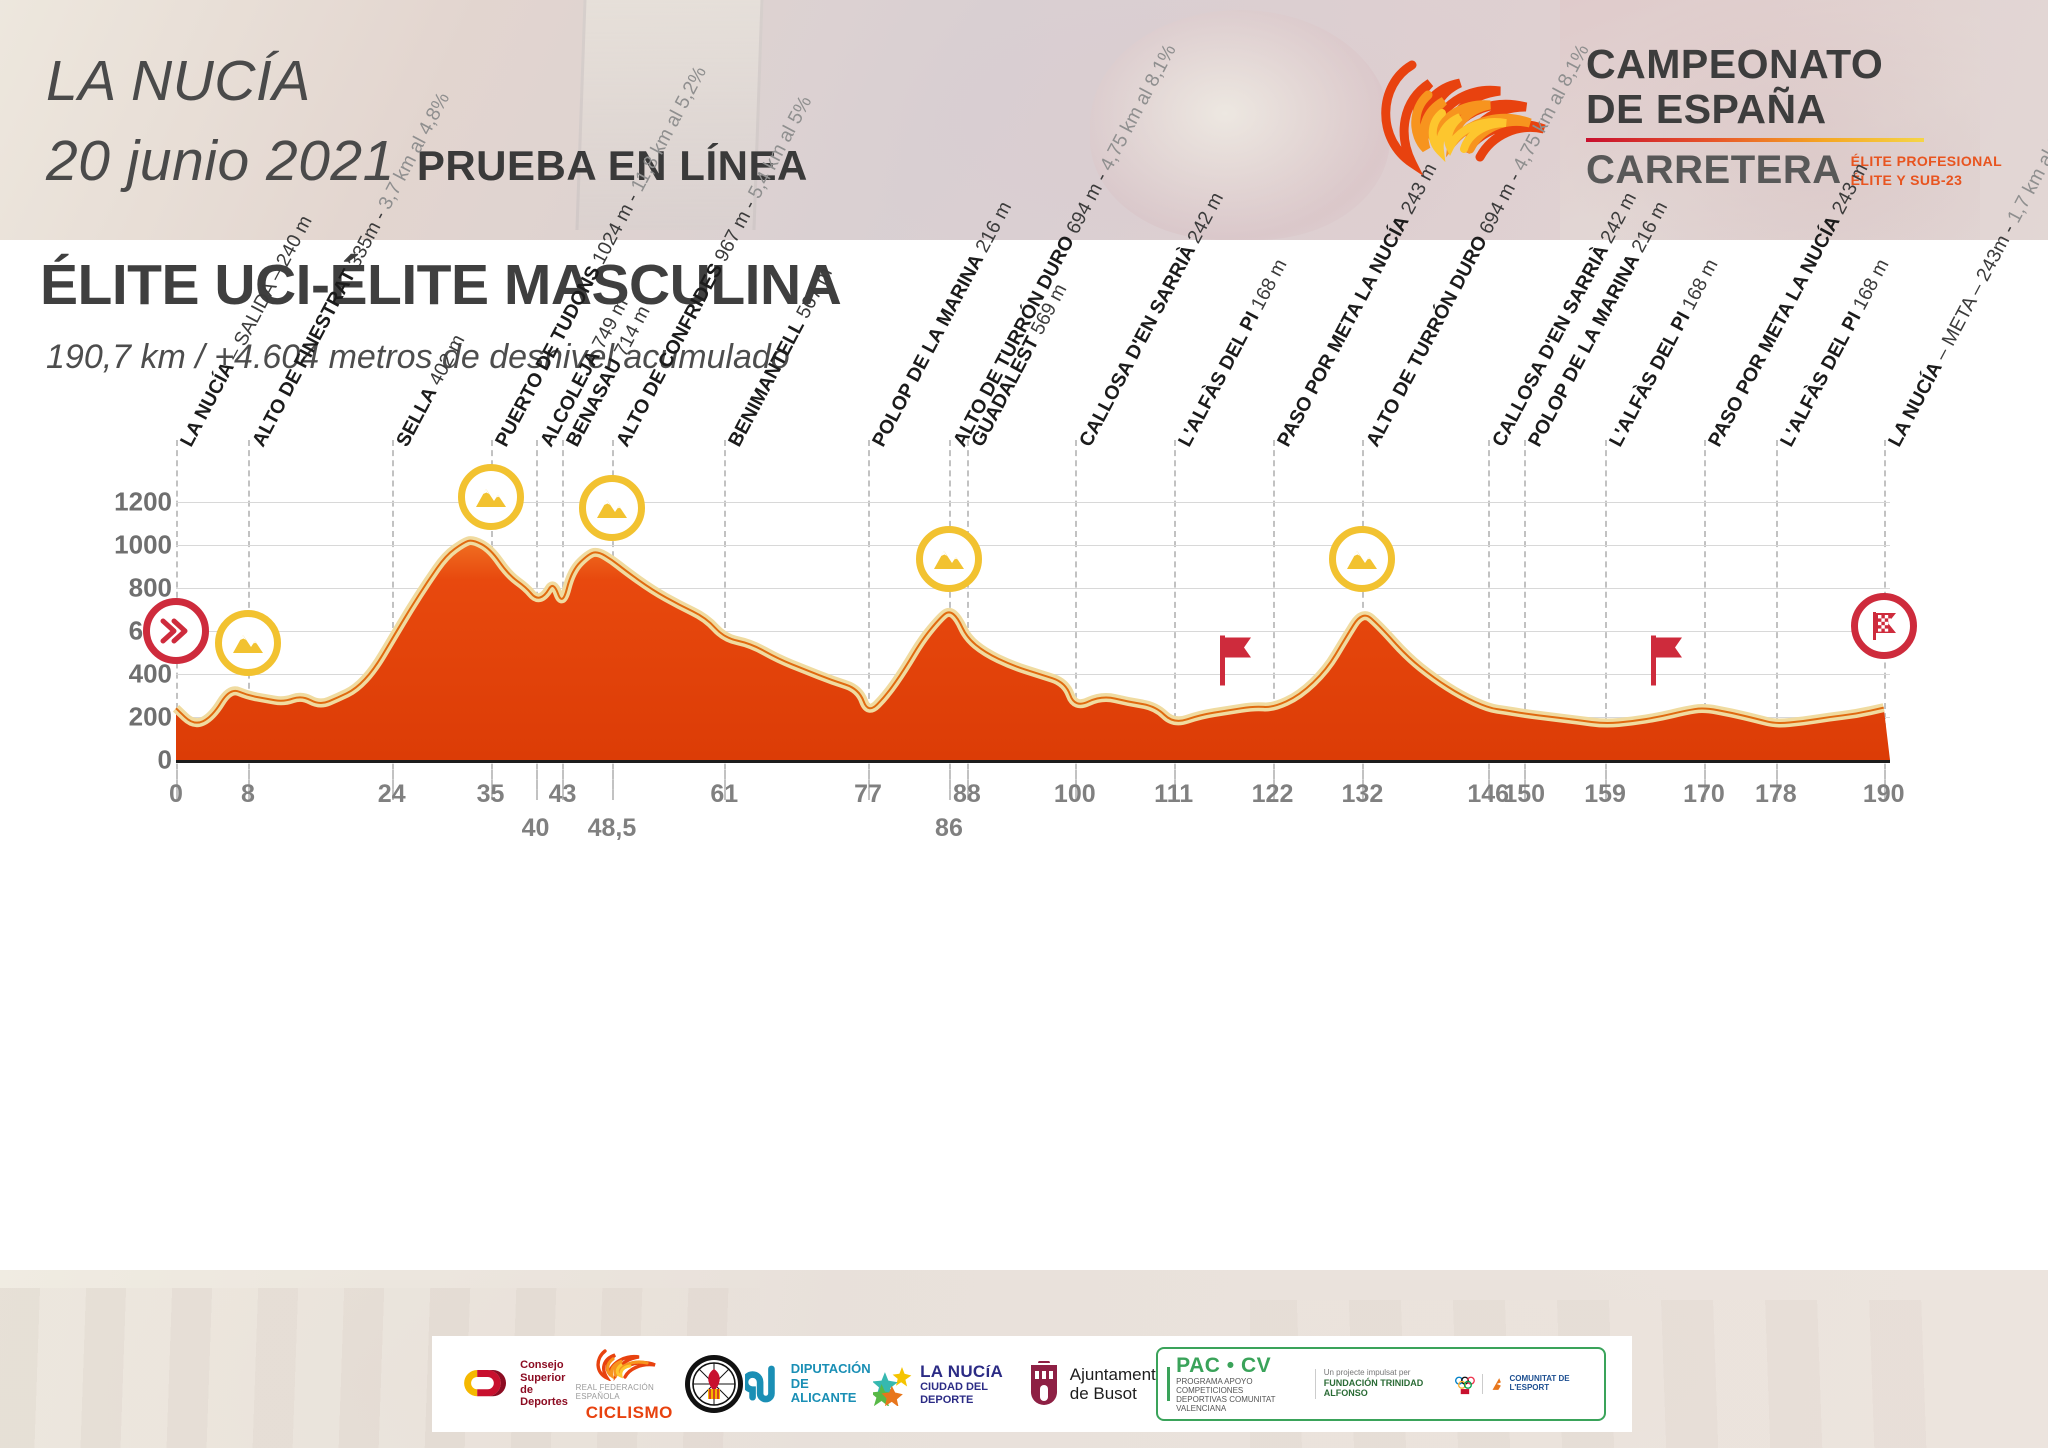  I want to click on page-title-city: LA NUCÍA, so click(178, 81).